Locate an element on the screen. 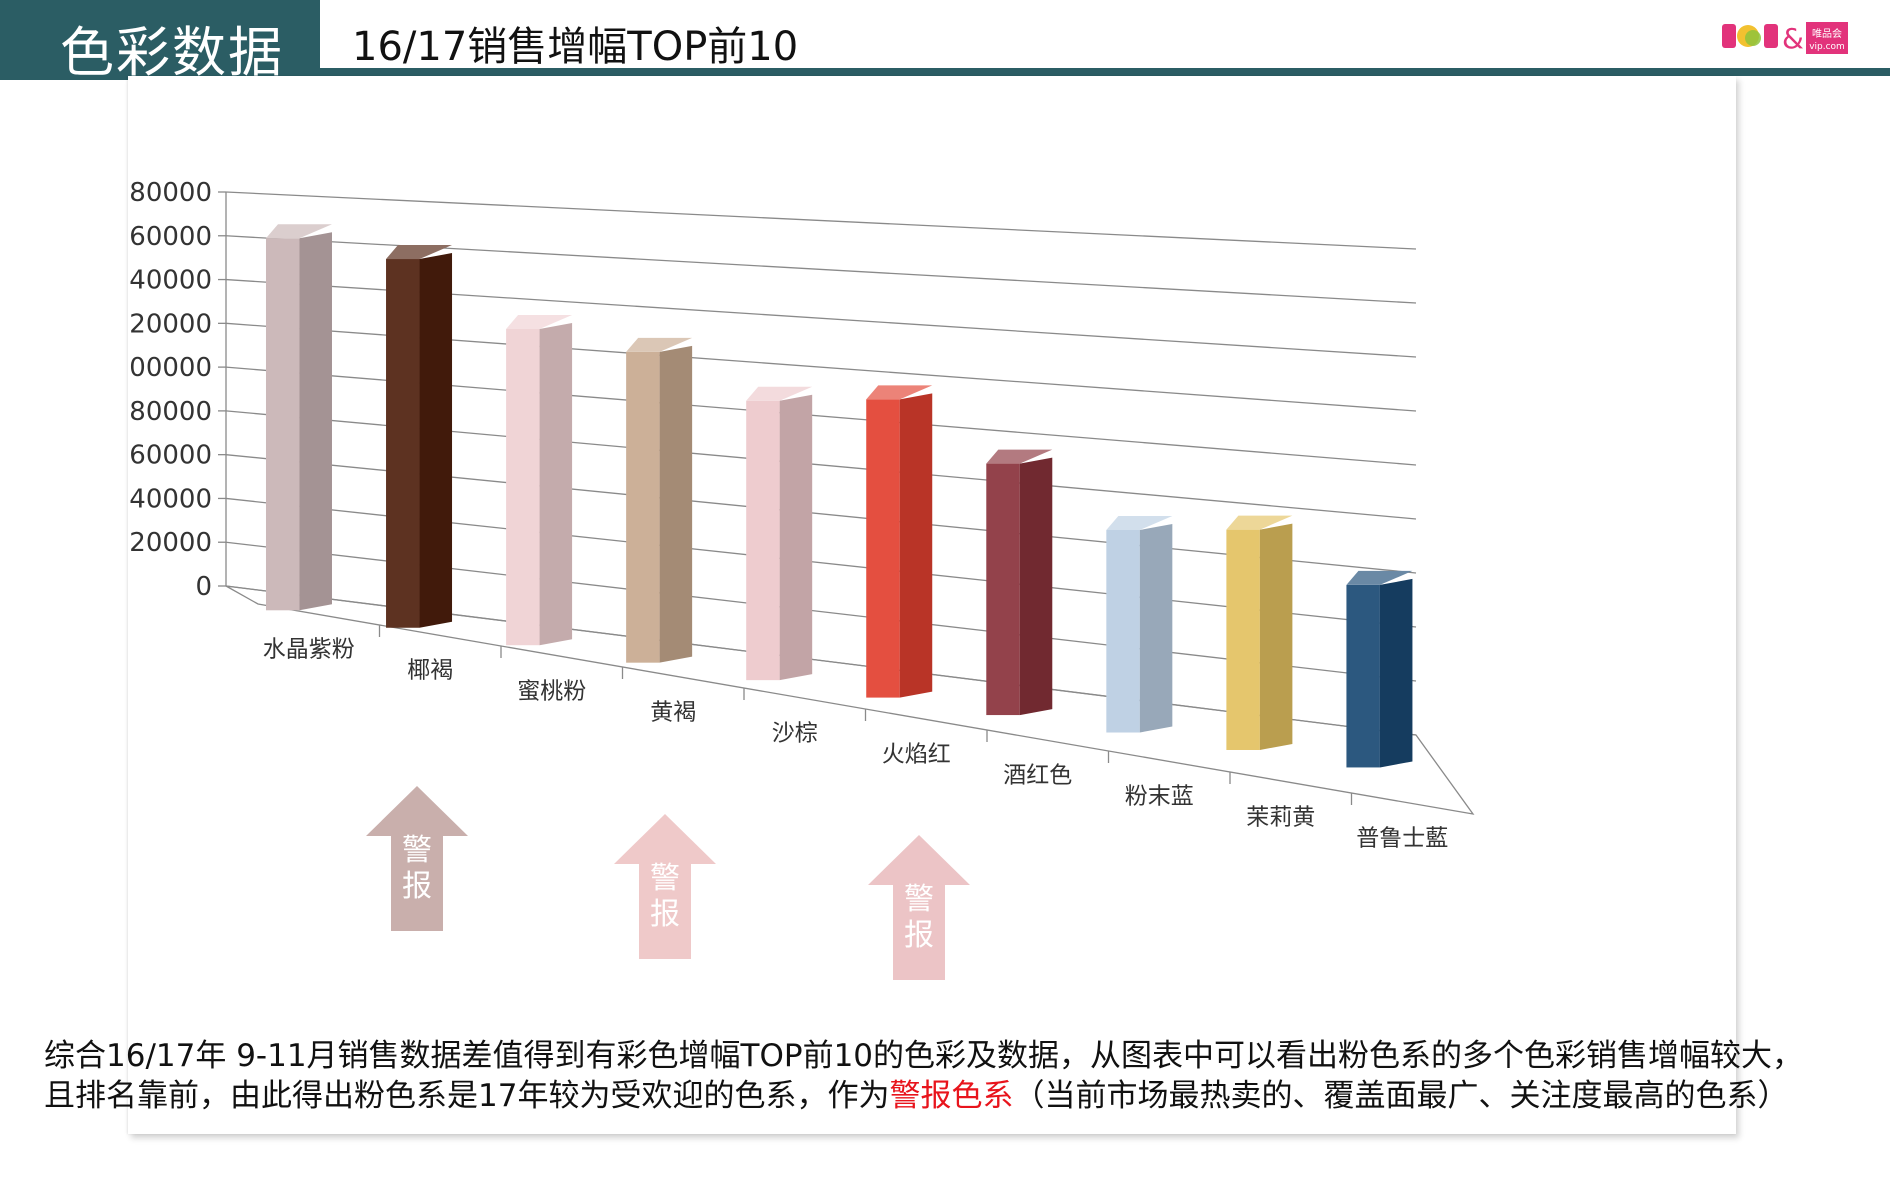 Image resolution: width=1890 pixels, height=1181 pixels. page-subtitle: 16/17销售增幅TOP前10 is located at coordinates (575, 47).